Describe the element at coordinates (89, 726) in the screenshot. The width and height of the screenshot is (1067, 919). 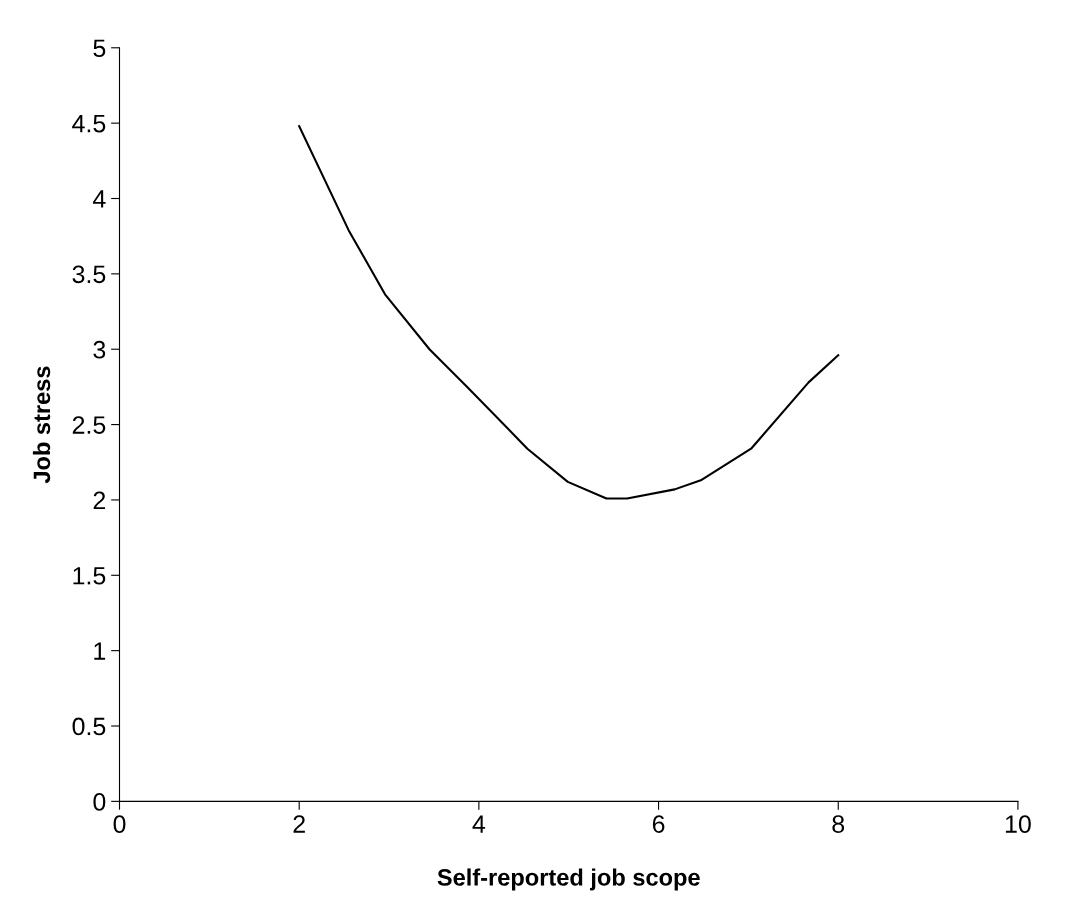
I see `y-tick-label: 0.5` at that location.